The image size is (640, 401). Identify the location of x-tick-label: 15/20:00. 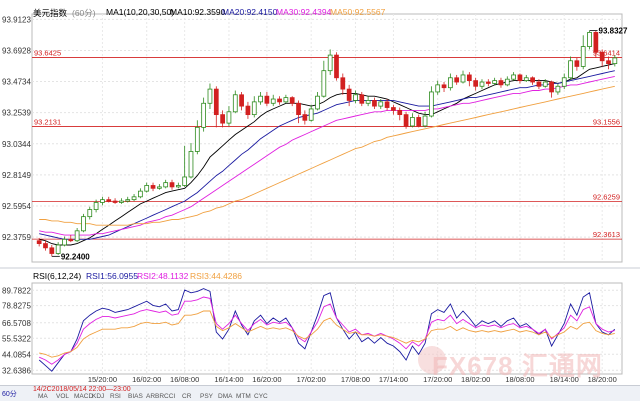
(102, 379).